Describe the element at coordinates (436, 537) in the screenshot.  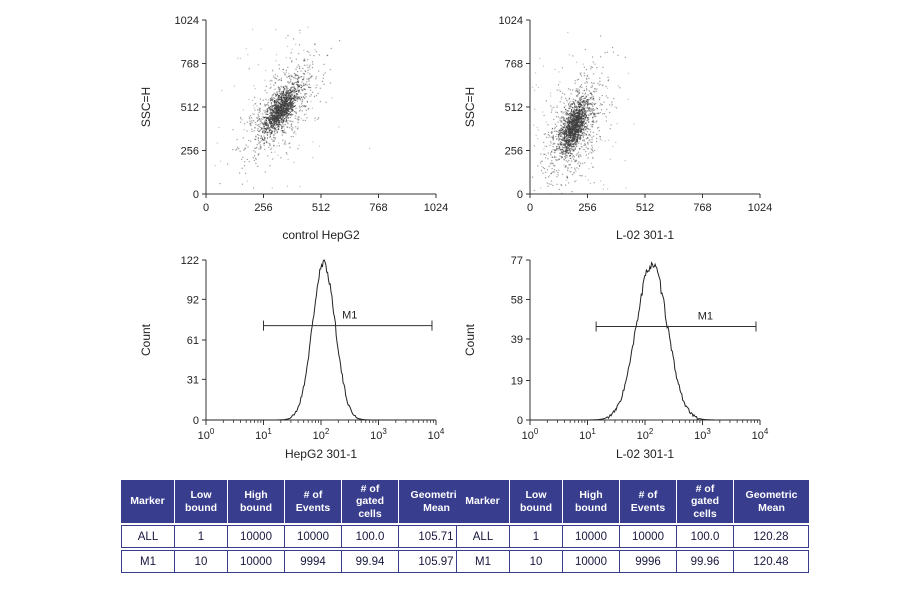
I see `table-cell: 105.71` at that location.